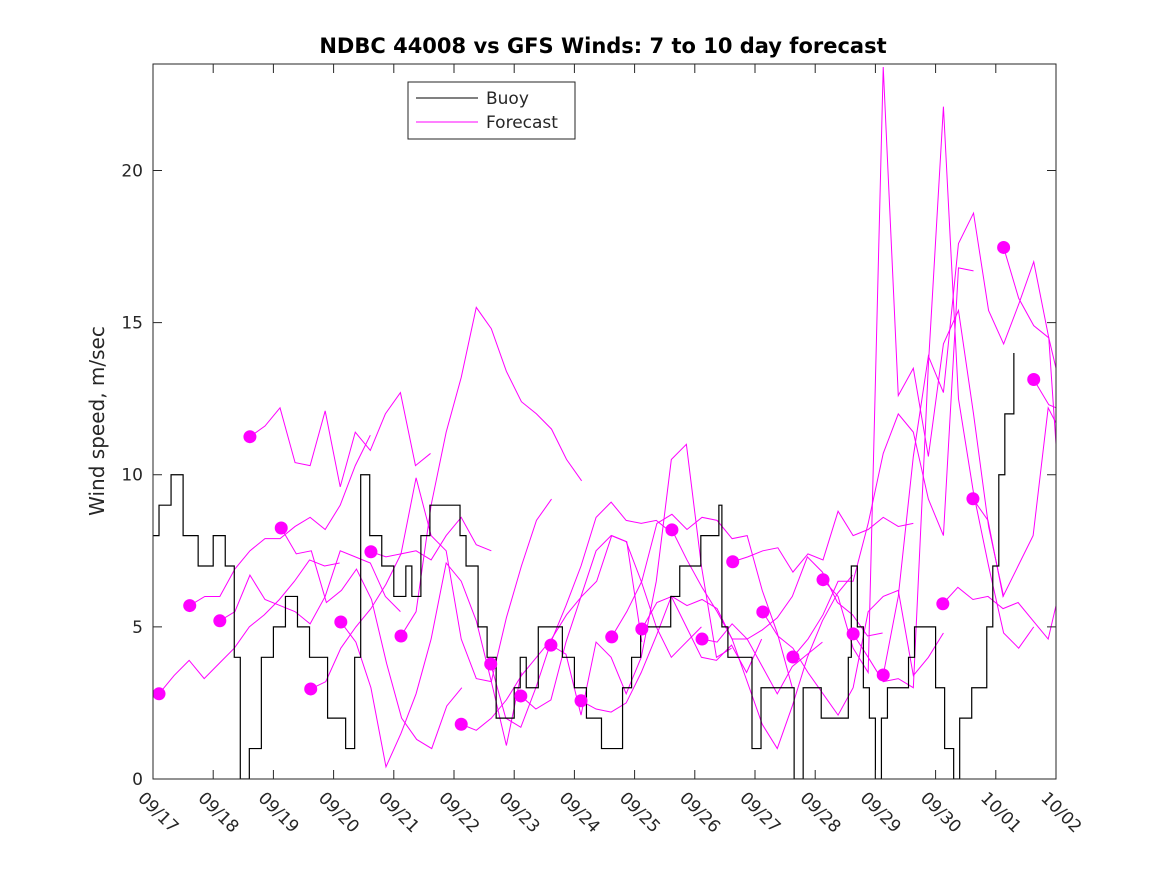 This screenshot has height=879, width=1167. I want to click on y-tick-label: 15, so click(132, 324).